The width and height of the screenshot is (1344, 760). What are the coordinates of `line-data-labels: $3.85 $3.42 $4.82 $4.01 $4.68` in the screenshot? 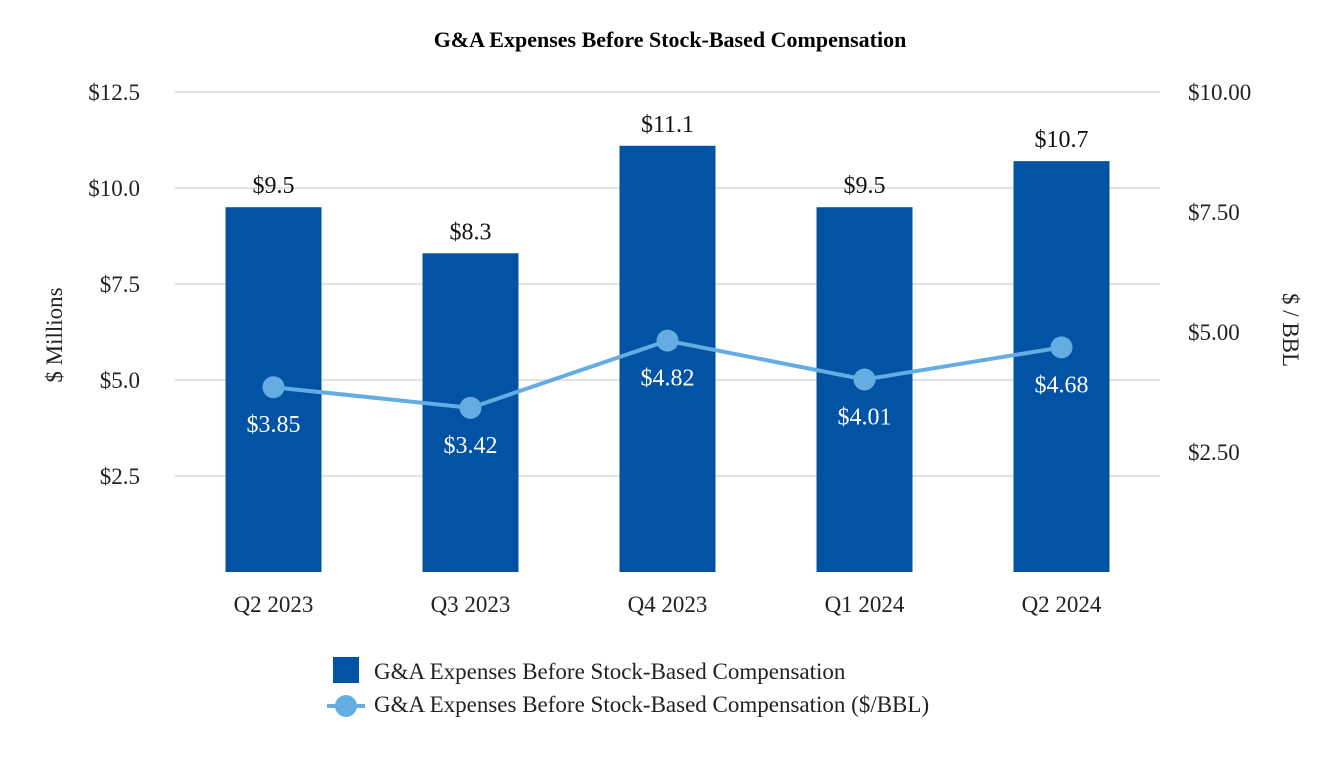 It's located at (668, 412).